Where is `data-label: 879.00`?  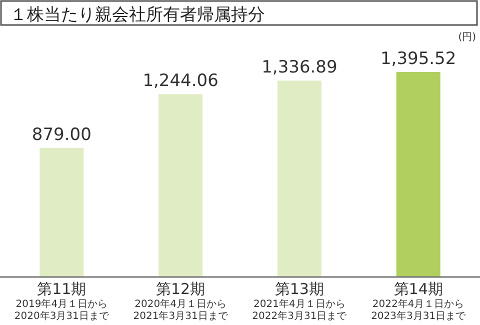 data-label: 879.00 is located at coordinates (62, 134).